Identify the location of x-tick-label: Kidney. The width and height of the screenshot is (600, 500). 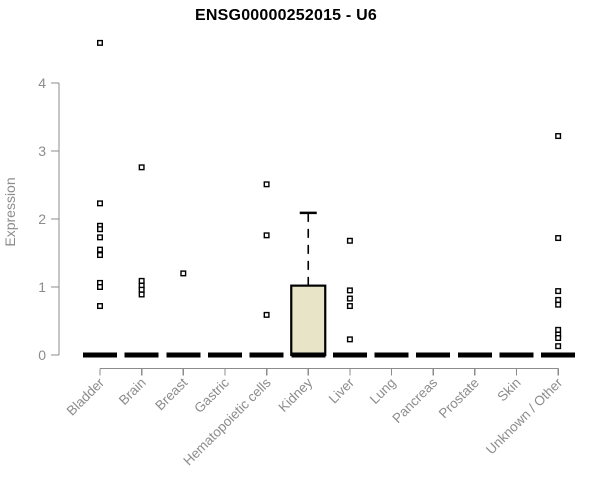
(296, 395).